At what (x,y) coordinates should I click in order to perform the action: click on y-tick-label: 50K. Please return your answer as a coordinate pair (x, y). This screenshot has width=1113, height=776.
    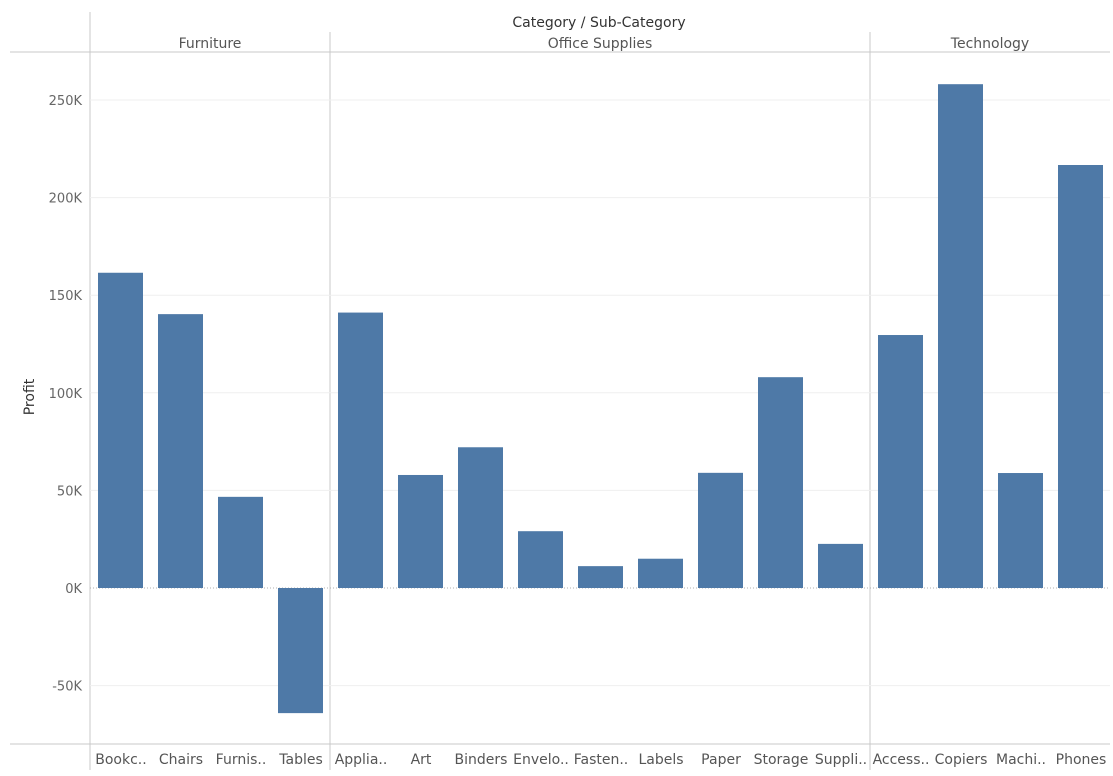
    Looking at the image, I should click on (70, 491).